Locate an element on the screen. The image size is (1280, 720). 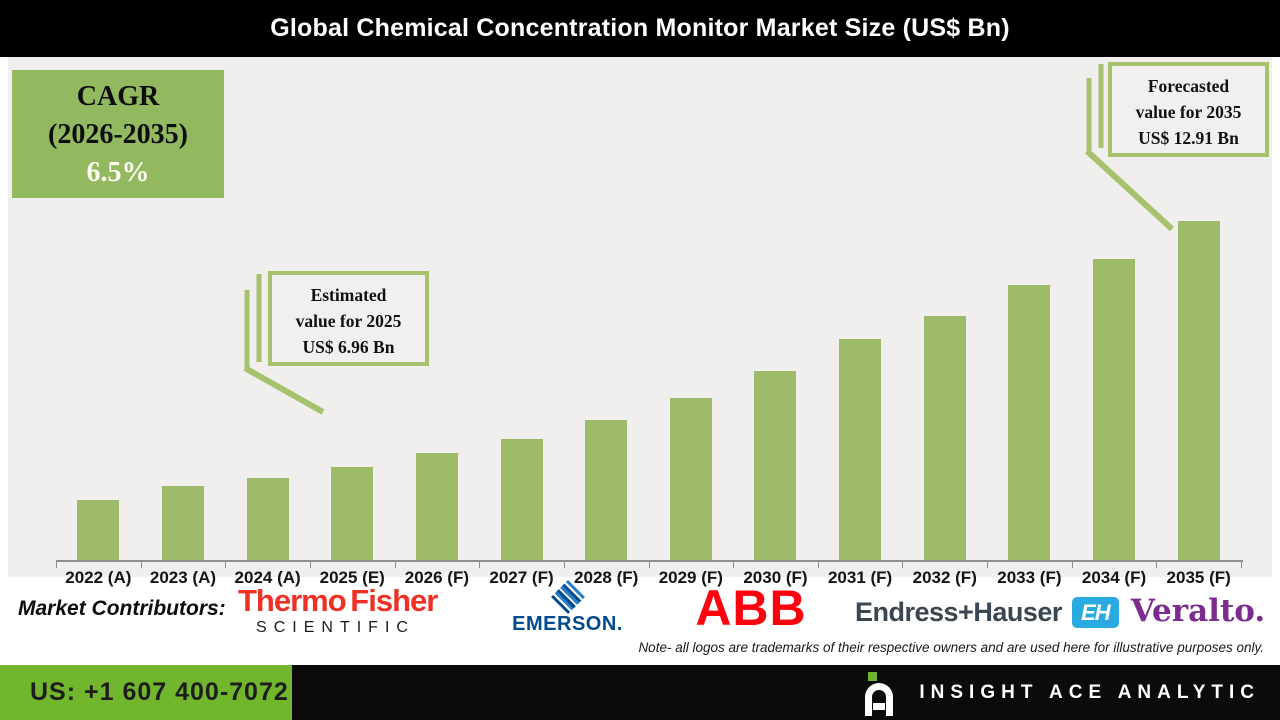
cagr-title: CAGR is located at coordinates (118, 96).